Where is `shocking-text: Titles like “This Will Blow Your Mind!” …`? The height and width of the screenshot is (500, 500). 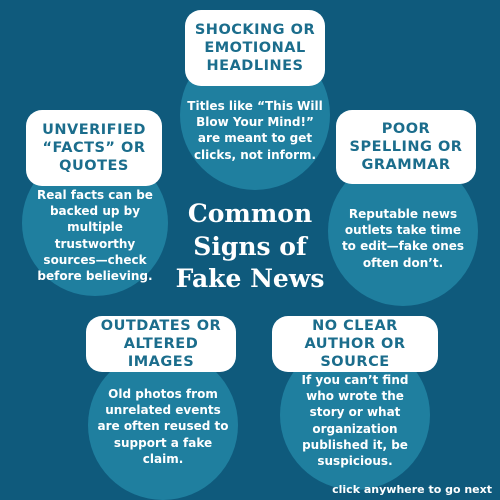
shocking-text: Titles like “This Will Blow Your Mind!” … is located at coordinates (255, 130).